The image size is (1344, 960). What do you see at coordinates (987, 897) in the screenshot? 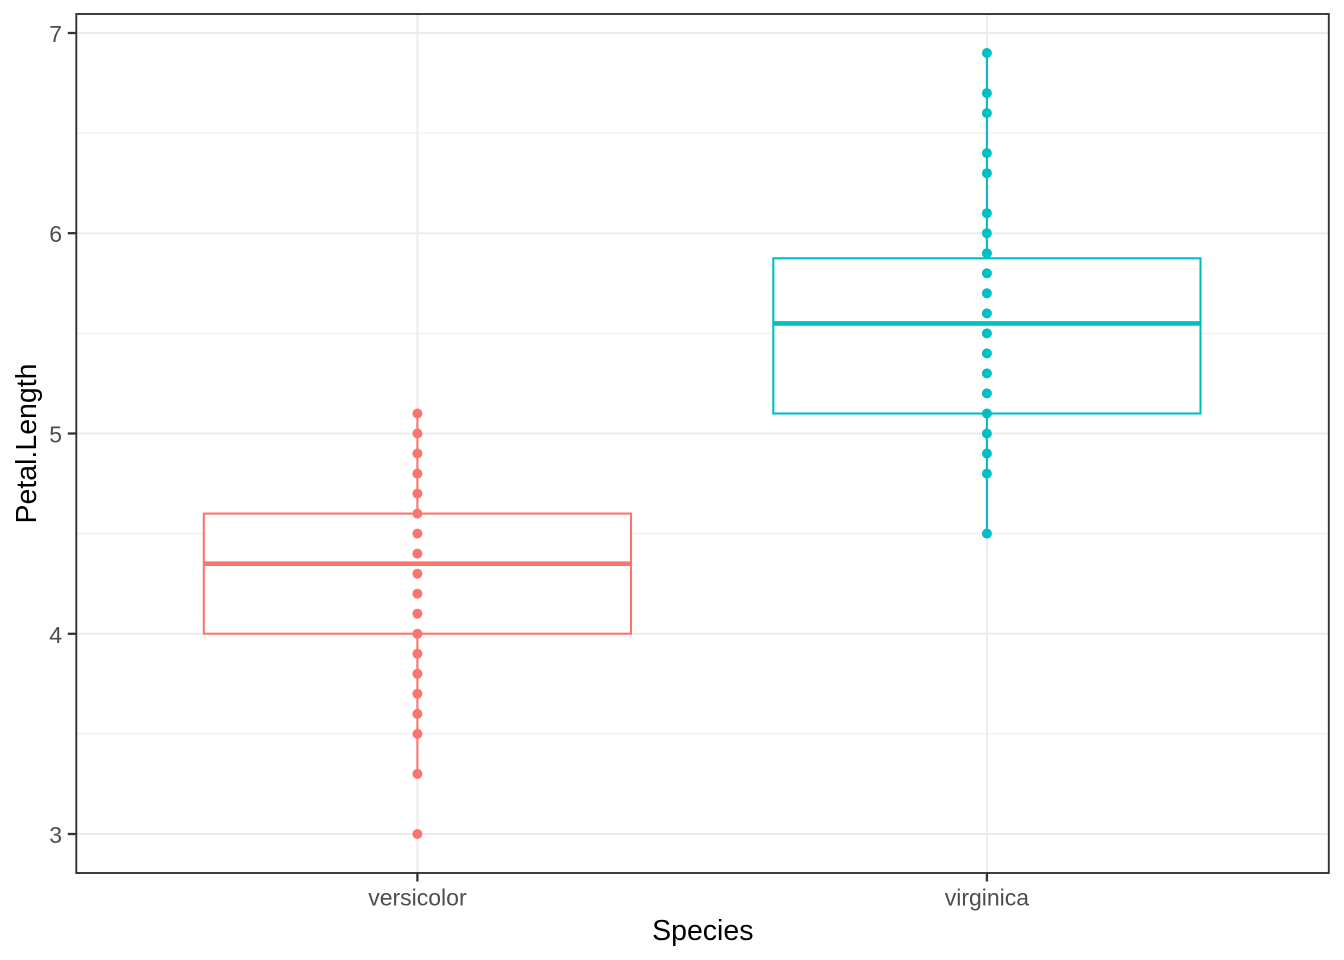
I see `svg-text: virginica` at bounding box center [987, 897].